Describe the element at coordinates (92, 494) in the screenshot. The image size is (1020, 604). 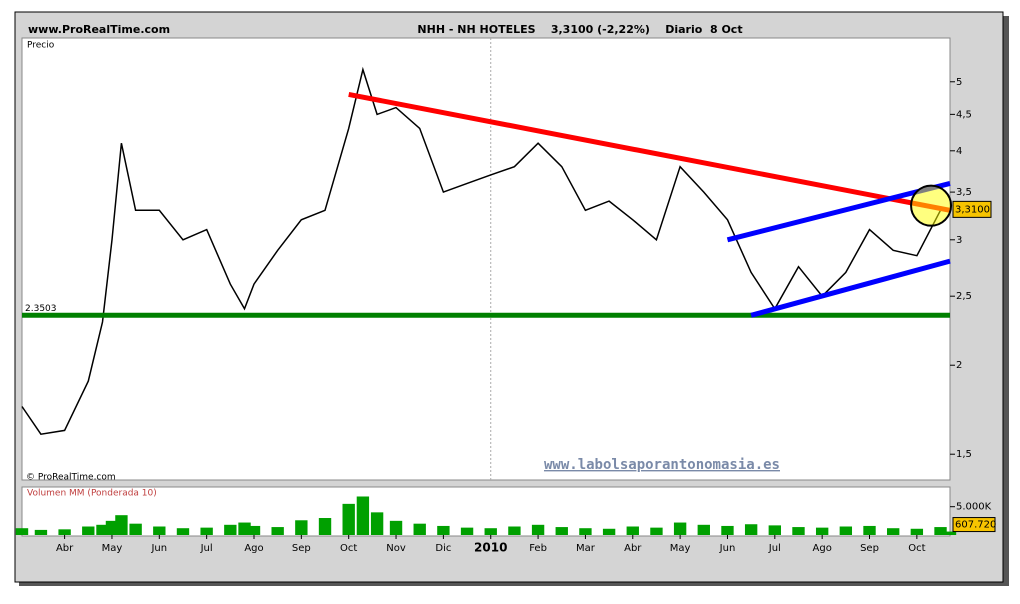
I see `volume-name: Volumen MM (Ponderada 10)` at that location.